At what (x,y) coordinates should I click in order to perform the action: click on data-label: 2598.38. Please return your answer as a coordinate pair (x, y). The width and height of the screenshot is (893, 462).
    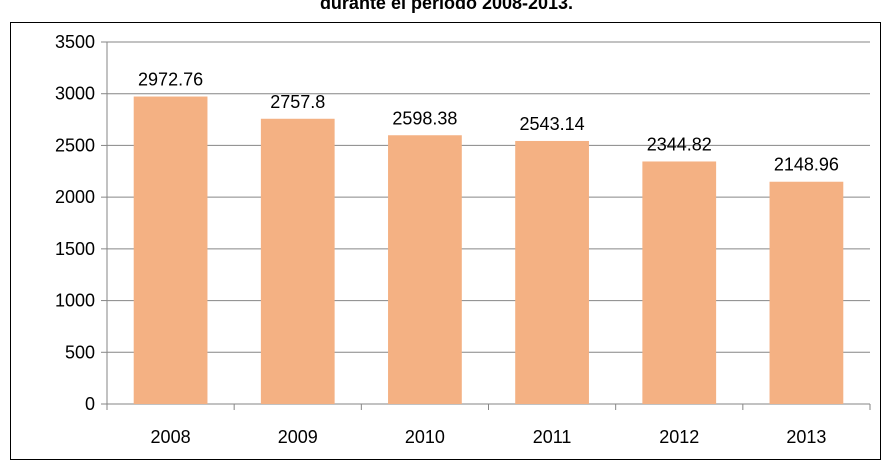
    Looking at the image, I should click on (424, 118).